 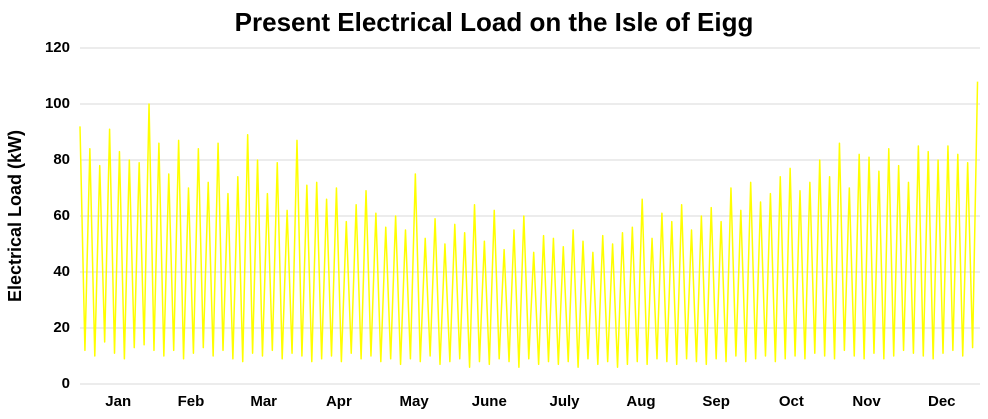 I want to click on x-tick-label: Aug, so click(x=640, y=401).